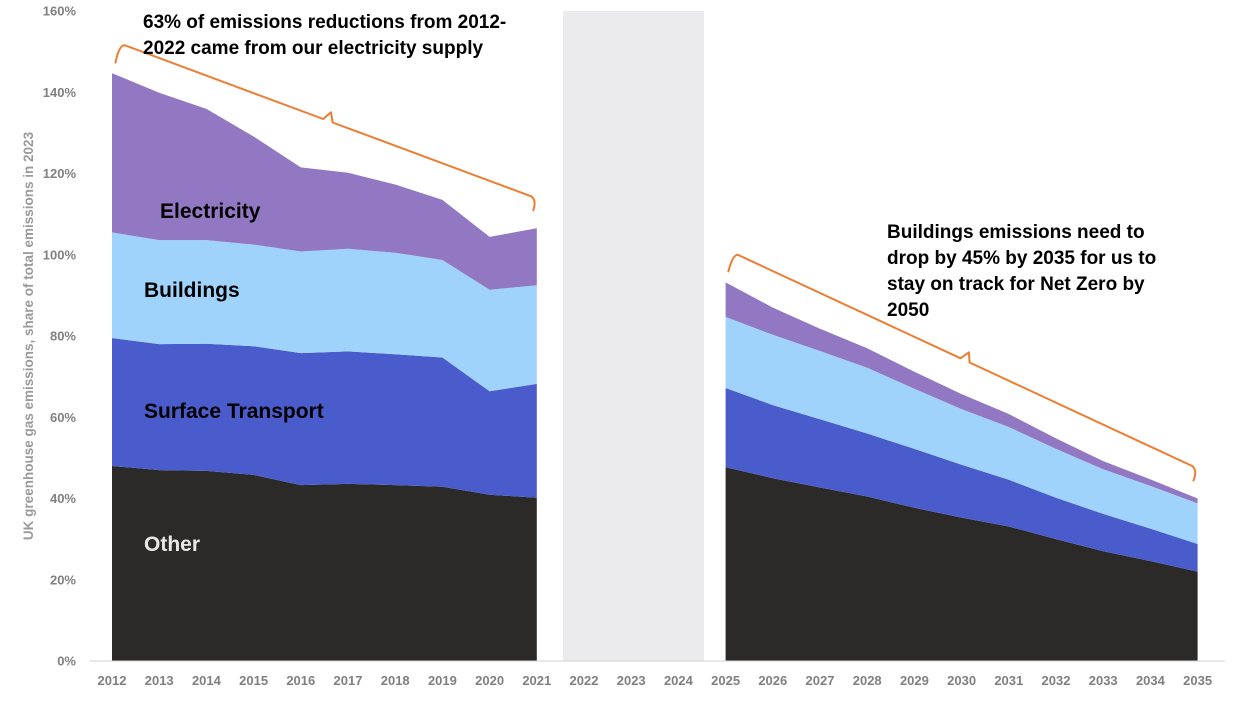 The width and height of the screenshot is (1236, 703). Describe the element at coordinates (348, 680) in the screenshot. I see `x-tick-2017: 2017` at that location.